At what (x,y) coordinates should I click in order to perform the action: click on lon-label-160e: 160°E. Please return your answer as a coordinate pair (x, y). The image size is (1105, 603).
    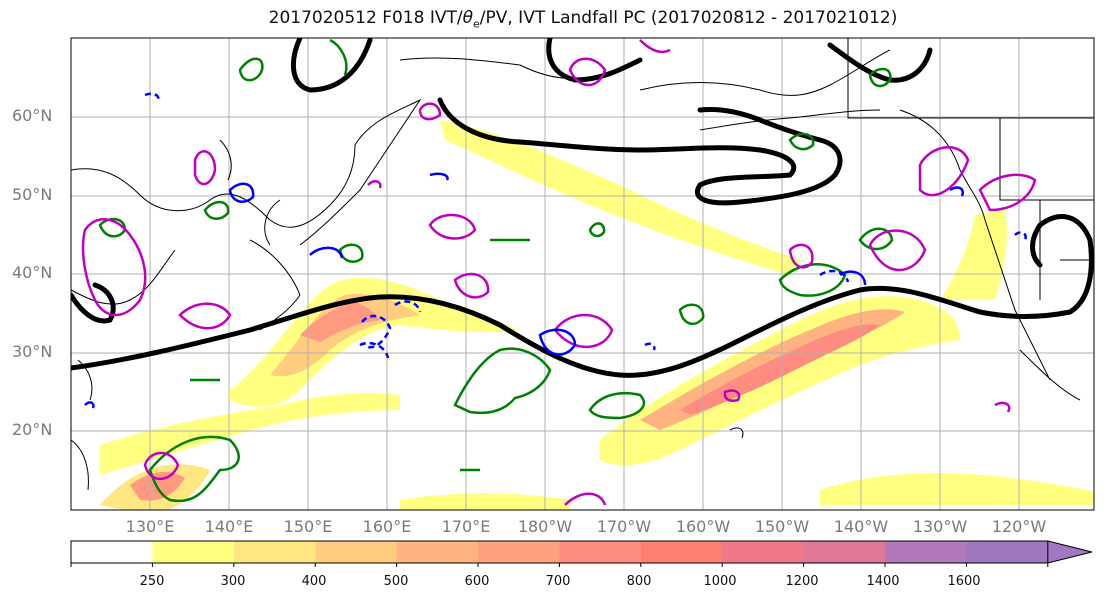
    Looking at the image, I should click on (387, 526).